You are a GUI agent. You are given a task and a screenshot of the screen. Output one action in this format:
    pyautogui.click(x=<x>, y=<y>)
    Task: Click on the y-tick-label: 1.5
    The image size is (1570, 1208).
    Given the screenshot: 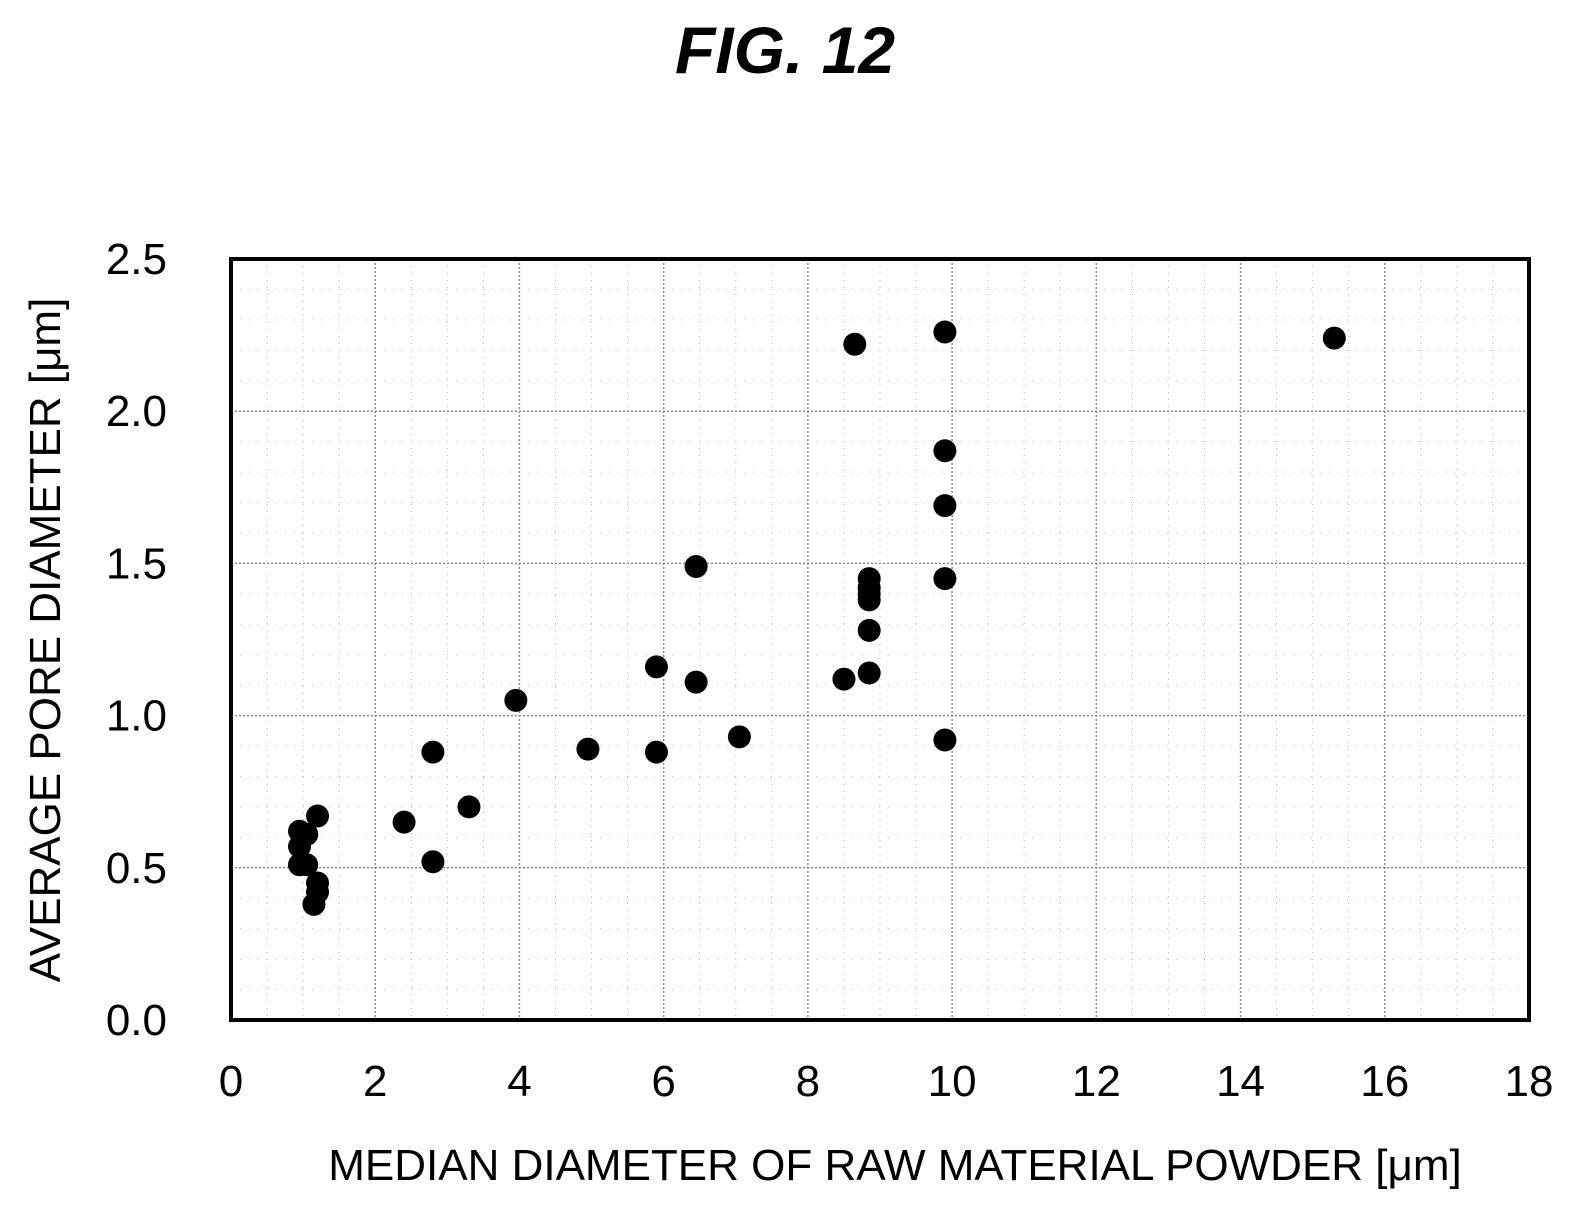 What is the action you would take?
    pyautogui.click(x=136, y=563)
    